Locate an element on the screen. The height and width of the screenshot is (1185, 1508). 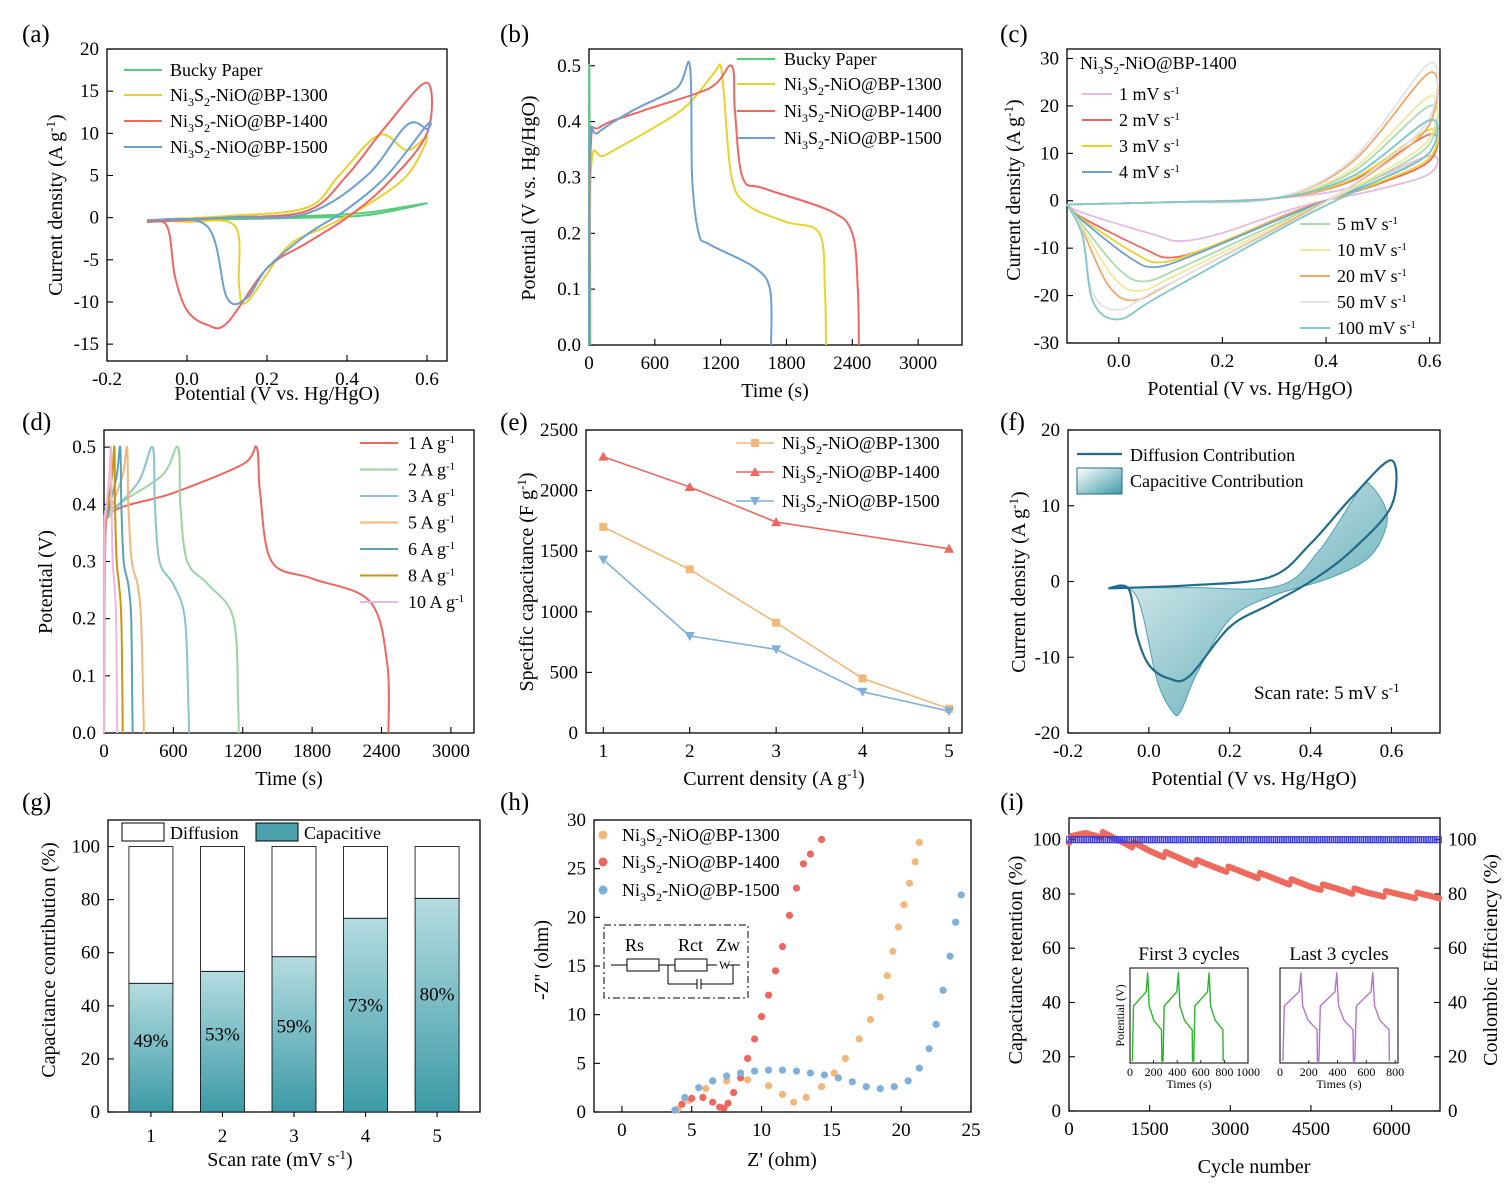
equivalent-circuit-inset: Rs Rct Zw W is located at coordinates (676, 961).